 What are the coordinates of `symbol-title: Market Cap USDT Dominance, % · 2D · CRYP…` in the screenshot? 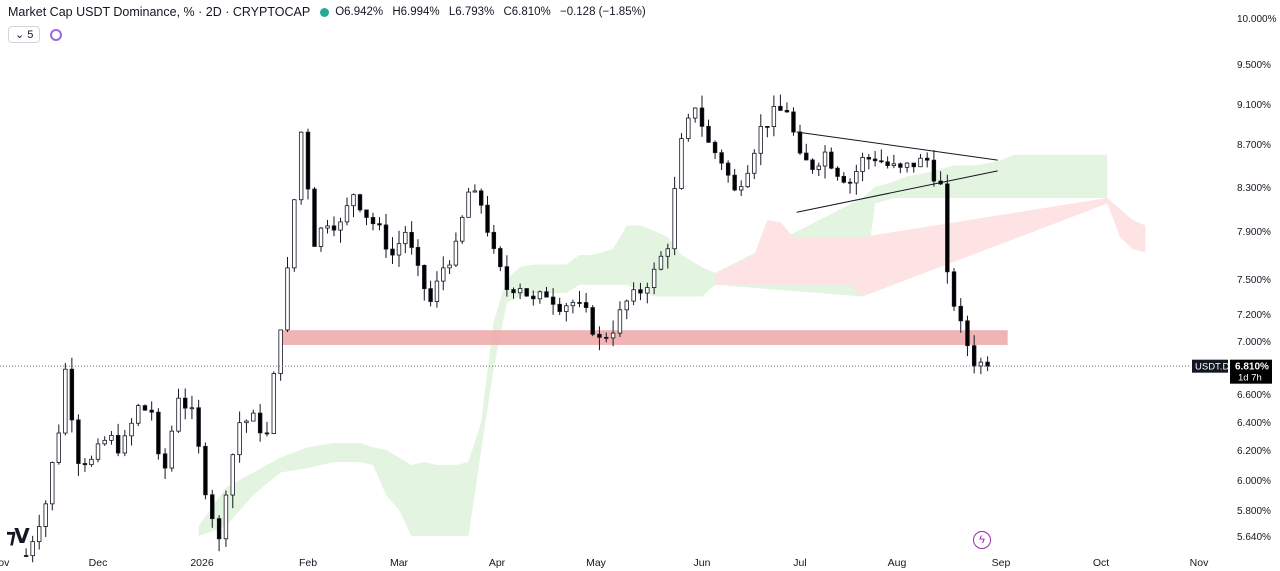 It's located at (159, 12).